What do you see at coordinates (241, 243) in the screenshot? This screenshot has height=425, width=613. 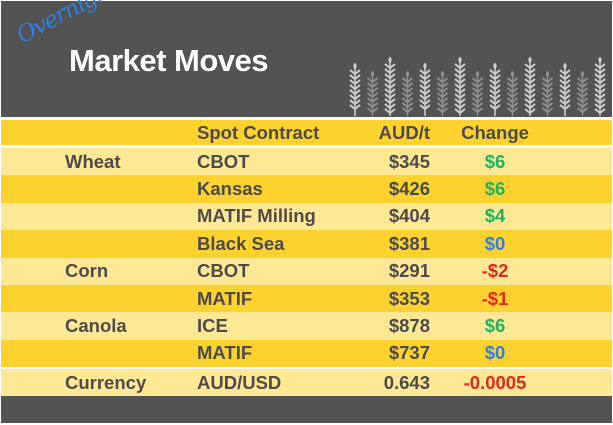 I see `cell-contract: Black Sea` at bounding box center [241, 243].